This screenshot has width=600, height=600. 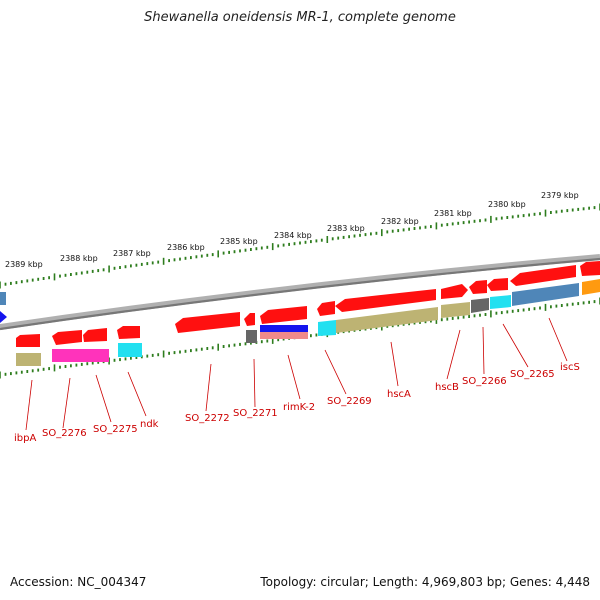 What do you see at coordinates (447, 387) in the screenshot?
I see `gene-label-hscB: hscB` at bounding box center [447, 387].